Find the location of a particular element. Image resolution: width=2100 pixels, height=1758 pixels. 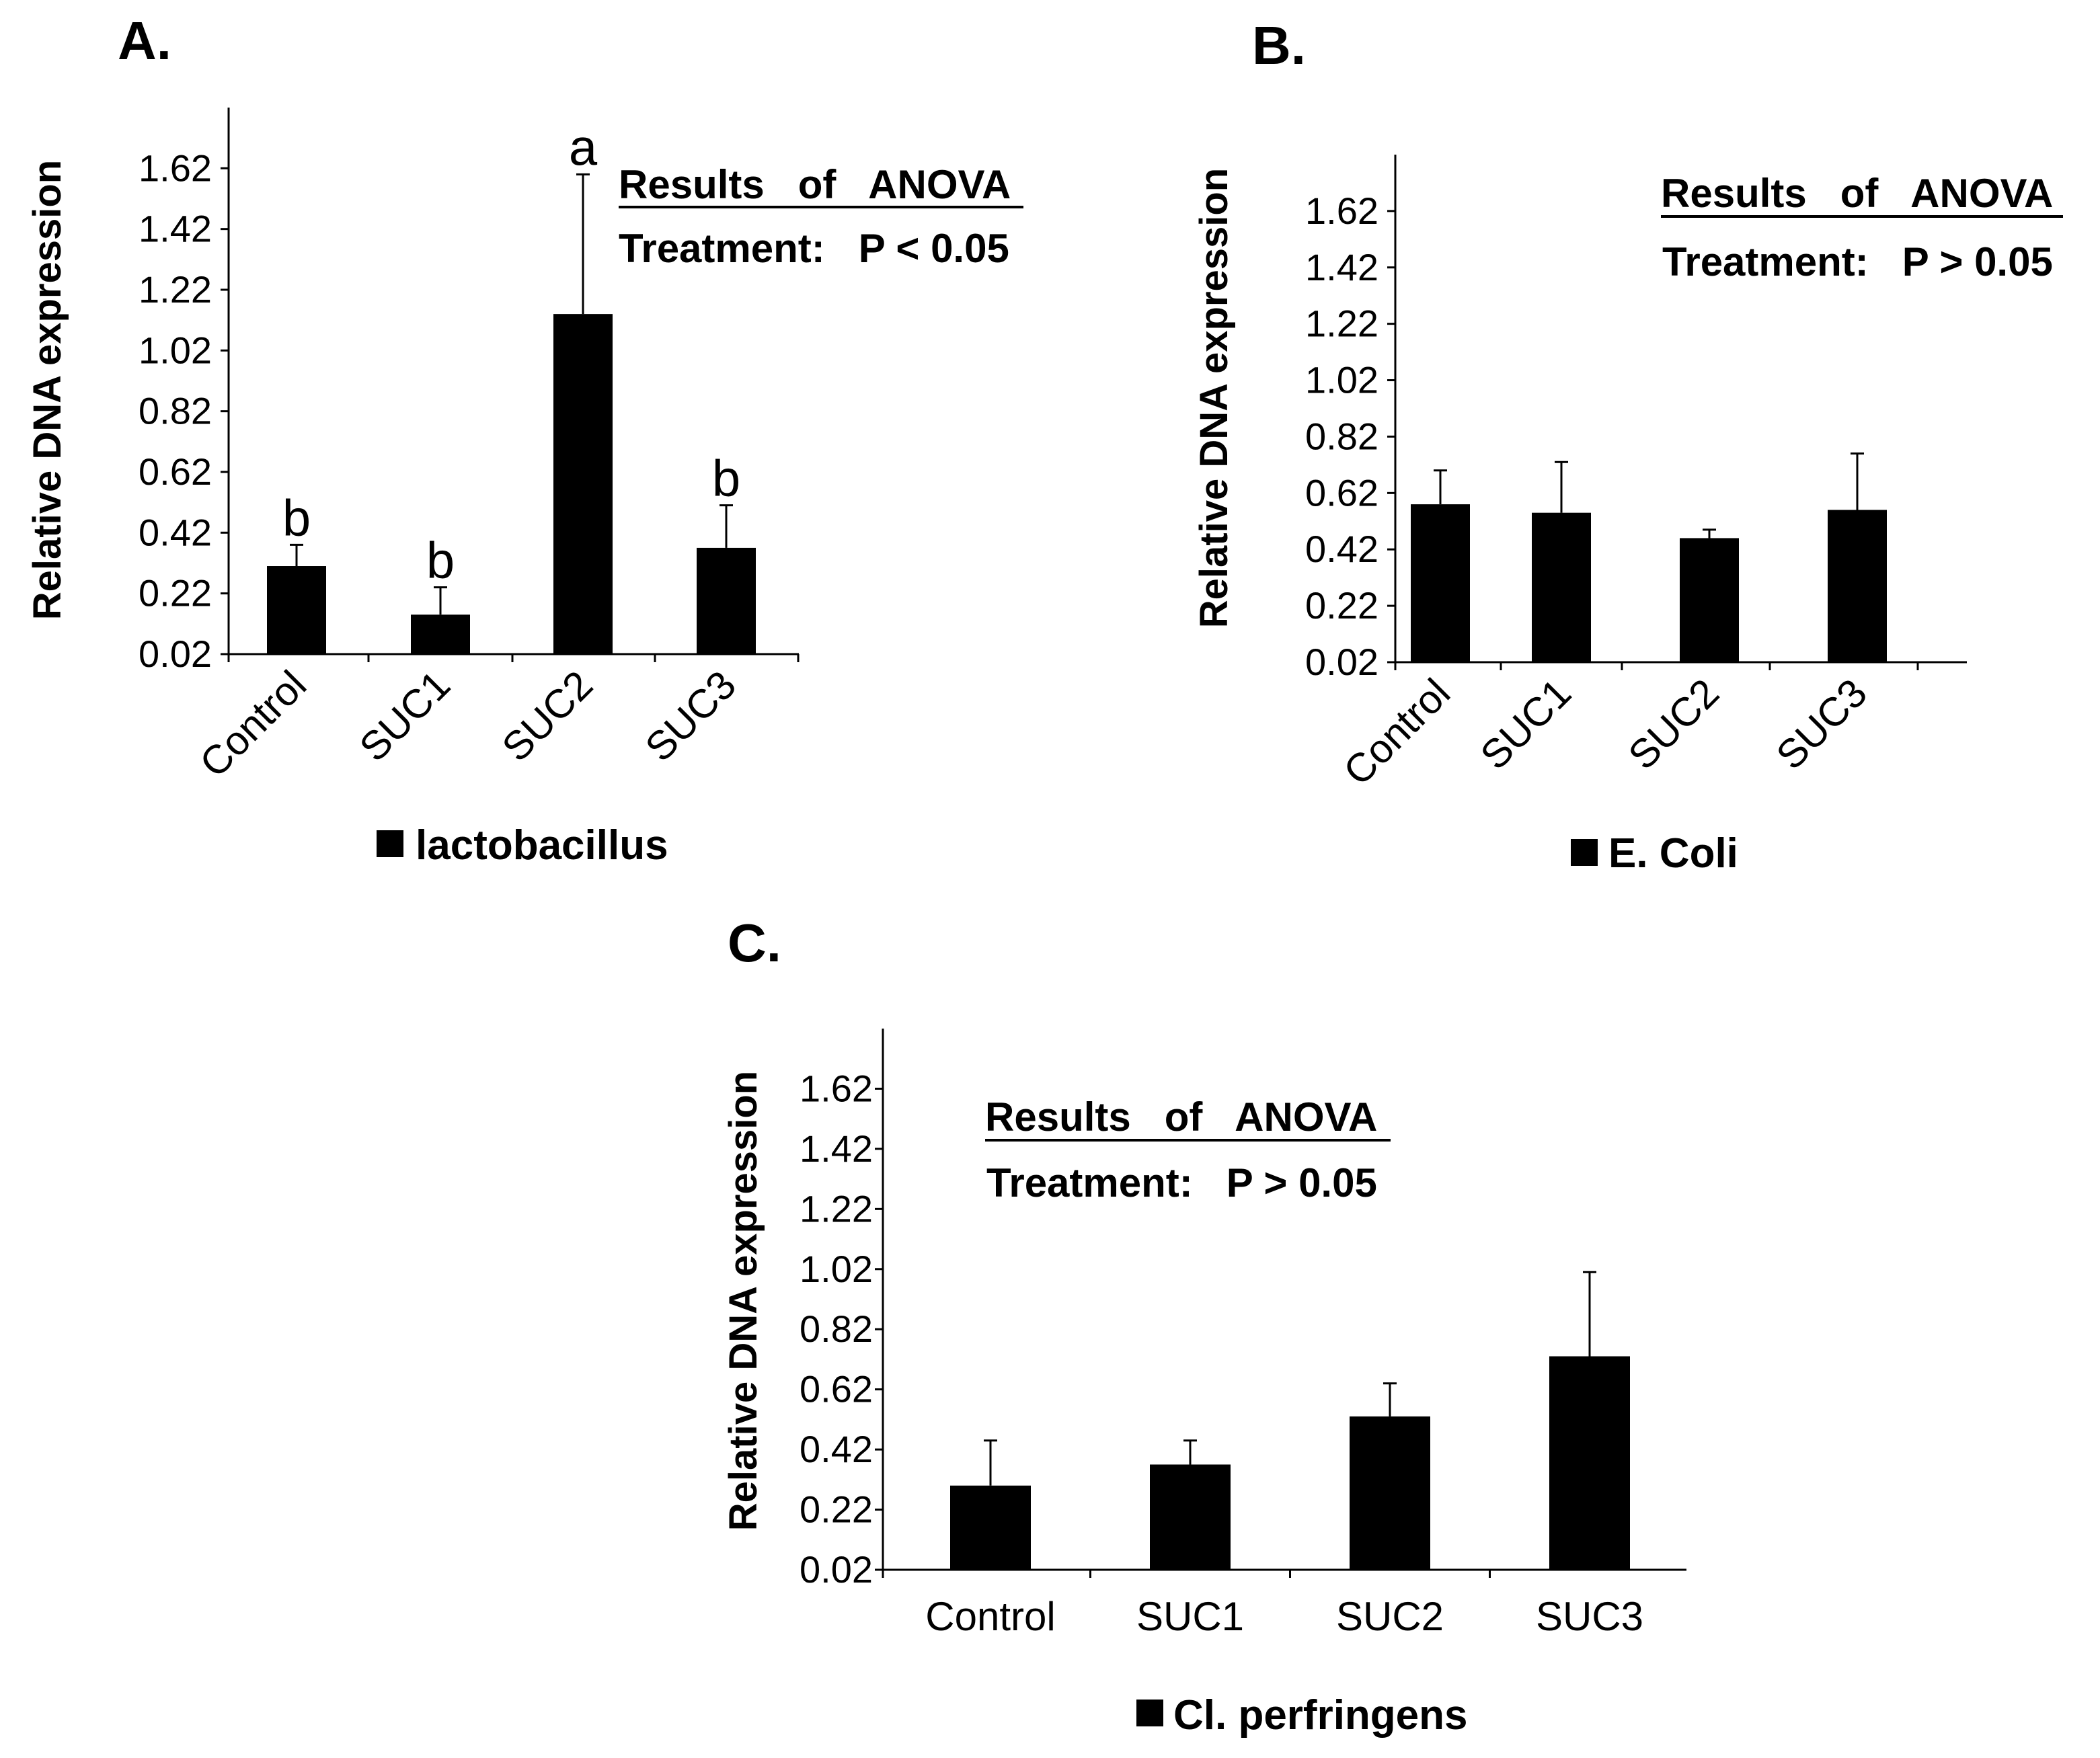

anova-result: Treatment: P < 0.05 is located at coordinates (814, 248).